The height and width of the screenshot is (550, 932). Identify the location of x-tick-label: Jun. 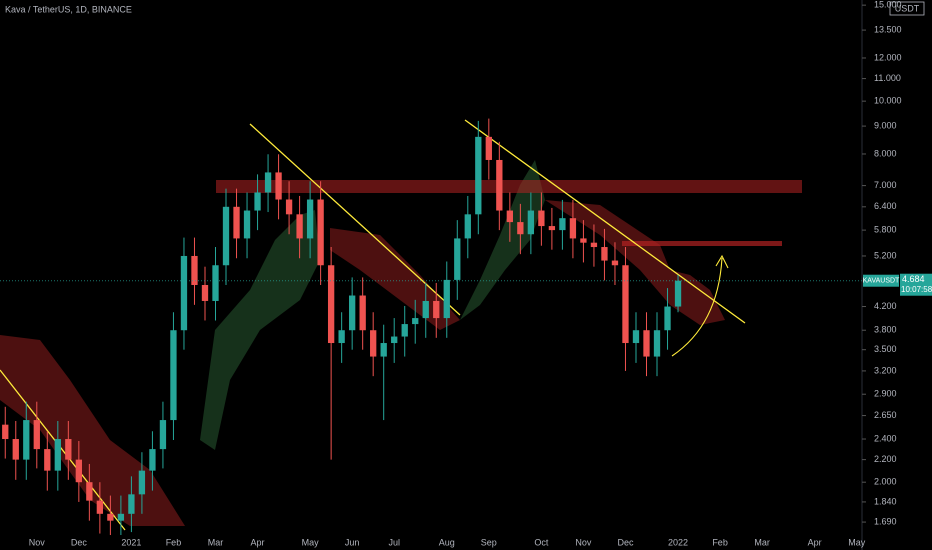
(352, 542).